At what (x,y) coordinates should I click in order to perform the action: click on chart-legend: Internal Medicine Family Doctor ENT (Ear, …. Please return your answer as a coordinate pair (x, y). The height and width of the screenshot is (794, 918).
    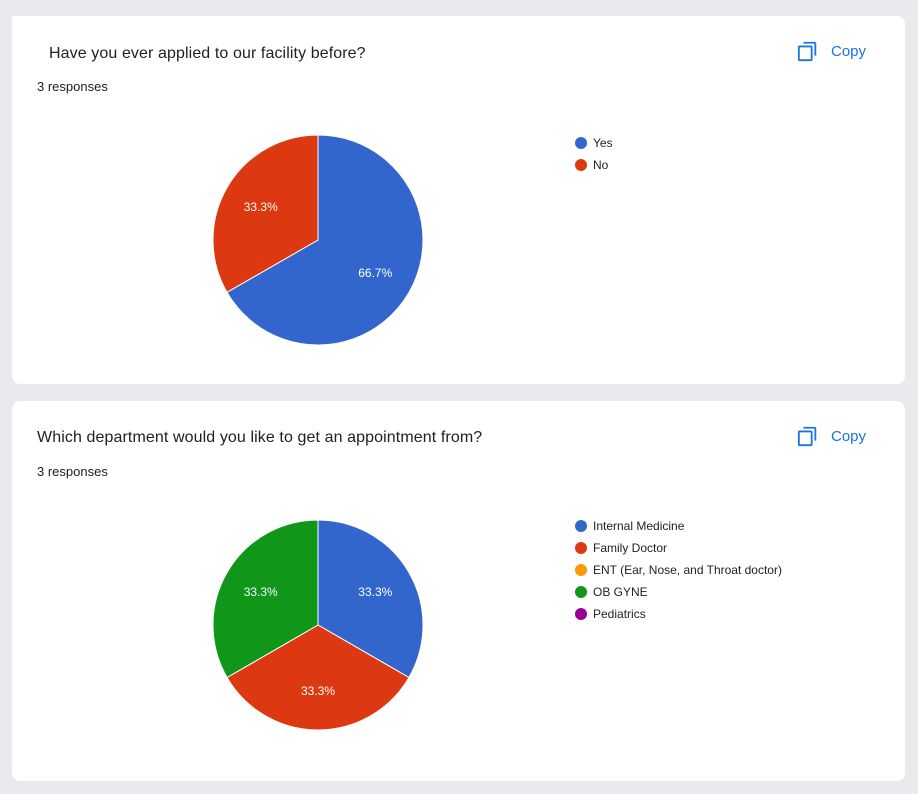
    Looking at the image, I should click on (678, 570).